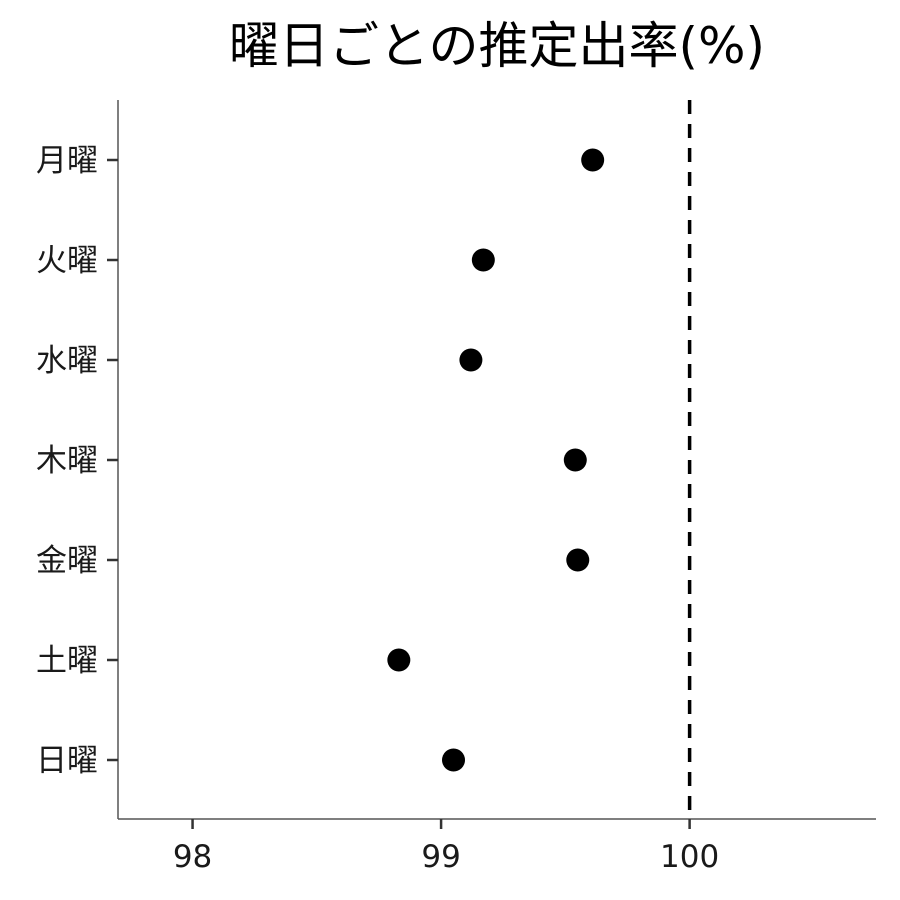  I want to click on x-axis-ticks: 98 99 100, so click(446, 847).